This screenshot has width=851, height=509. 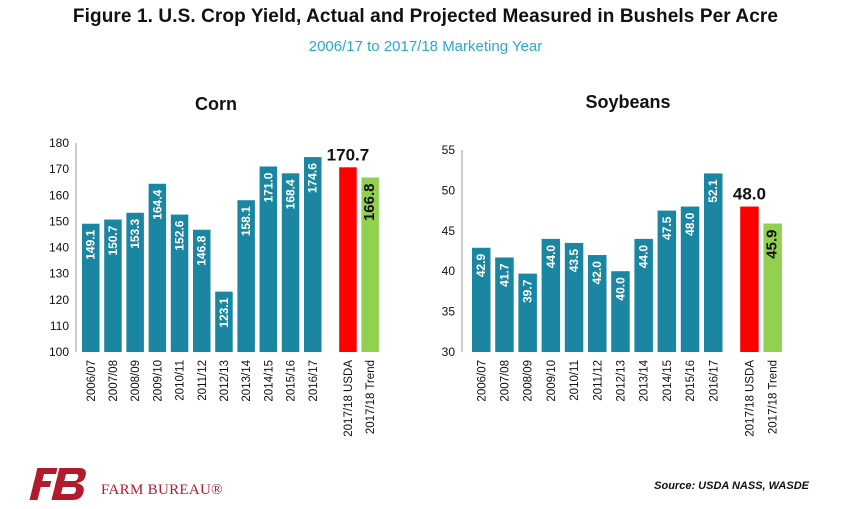 I want to click on y-tick-label: 110, so click(x=59, y=326).